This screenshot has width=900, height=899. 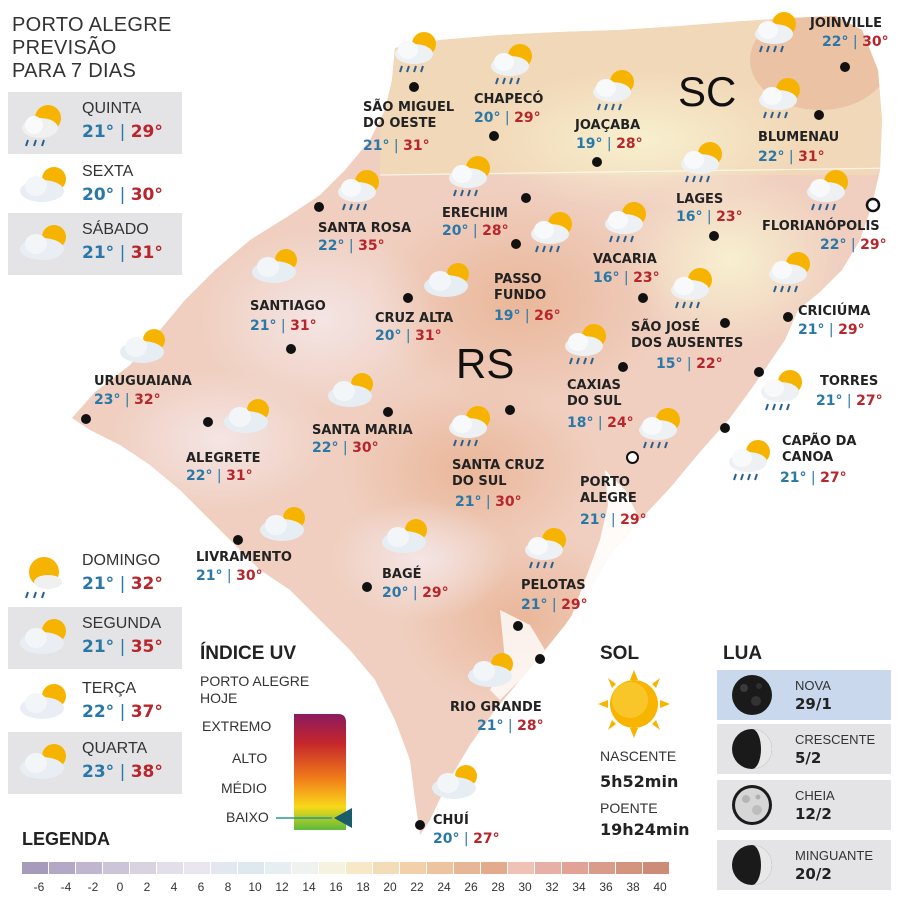 What do you see at coordinates (127, 400) in the screenshot?
I see `city-temps: 23° | 32°` at bounding box center [127, 400].